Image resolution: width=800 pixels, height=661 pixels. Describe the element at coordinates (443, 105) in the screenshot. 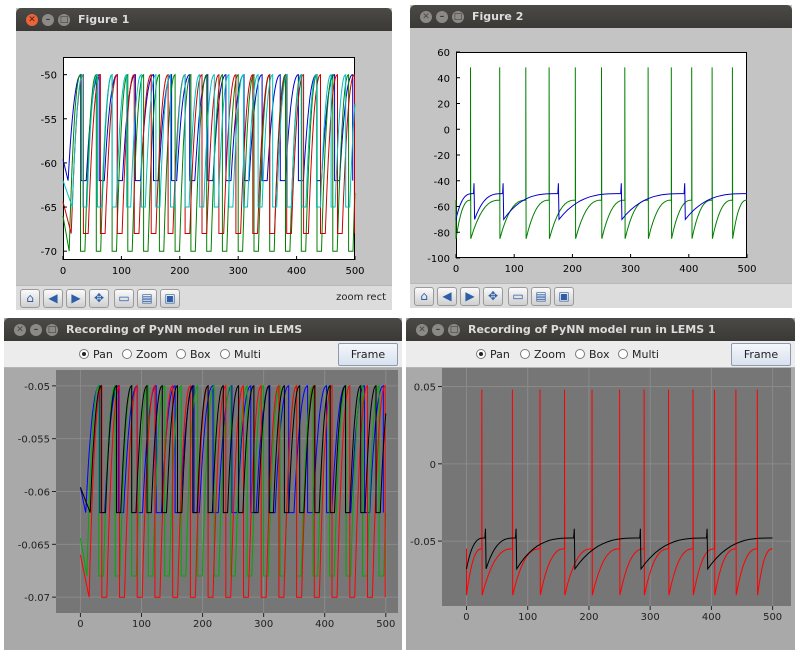

I see `y-tick-label: 20` at that location.